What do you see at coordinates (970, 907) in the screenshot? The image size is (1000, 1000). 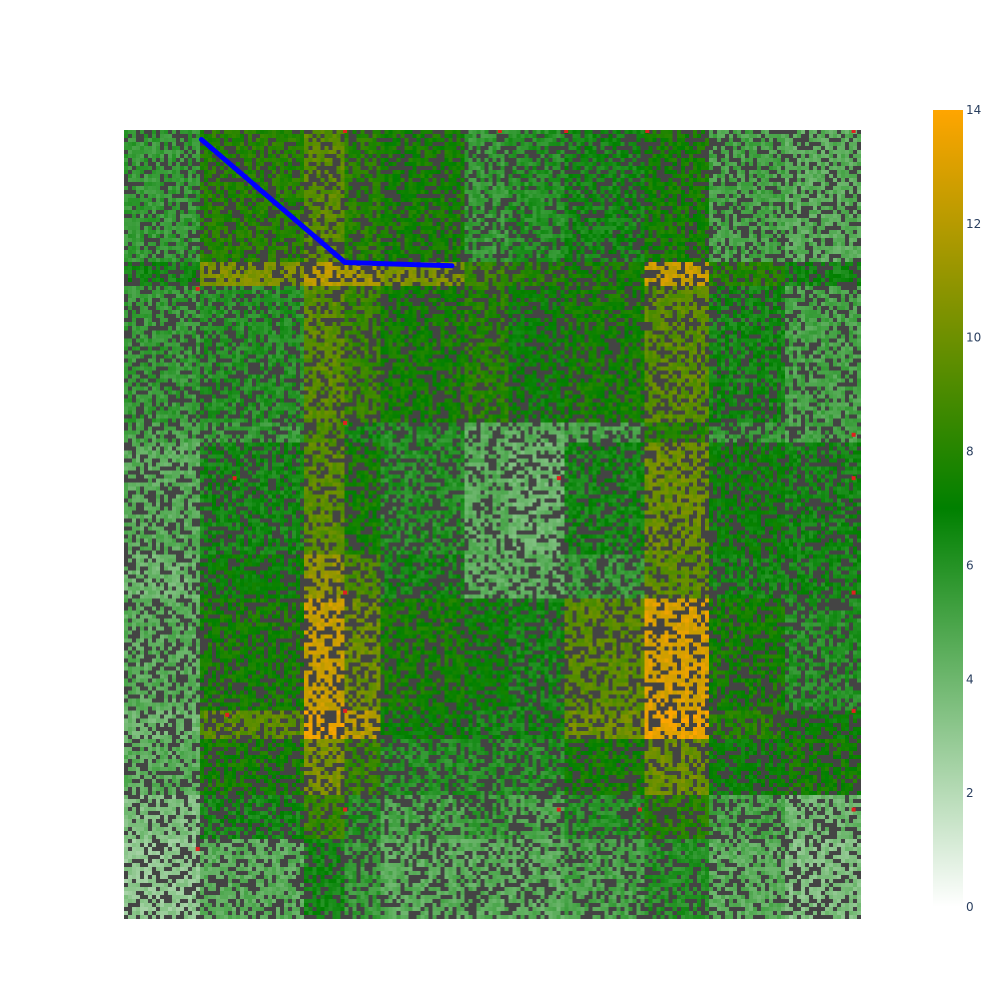 I see `colorbar-tick-label: 0` at bounding box center [970, 907].